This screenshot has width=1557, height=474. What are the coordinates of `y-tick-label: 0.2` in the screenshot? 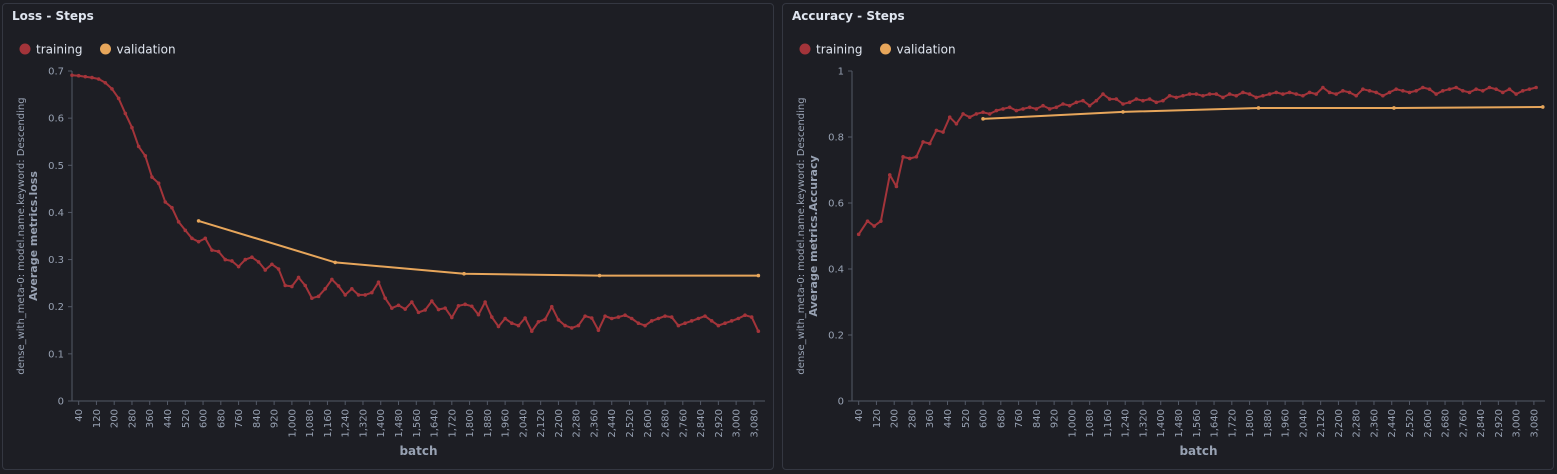 It's located at (56, 307).